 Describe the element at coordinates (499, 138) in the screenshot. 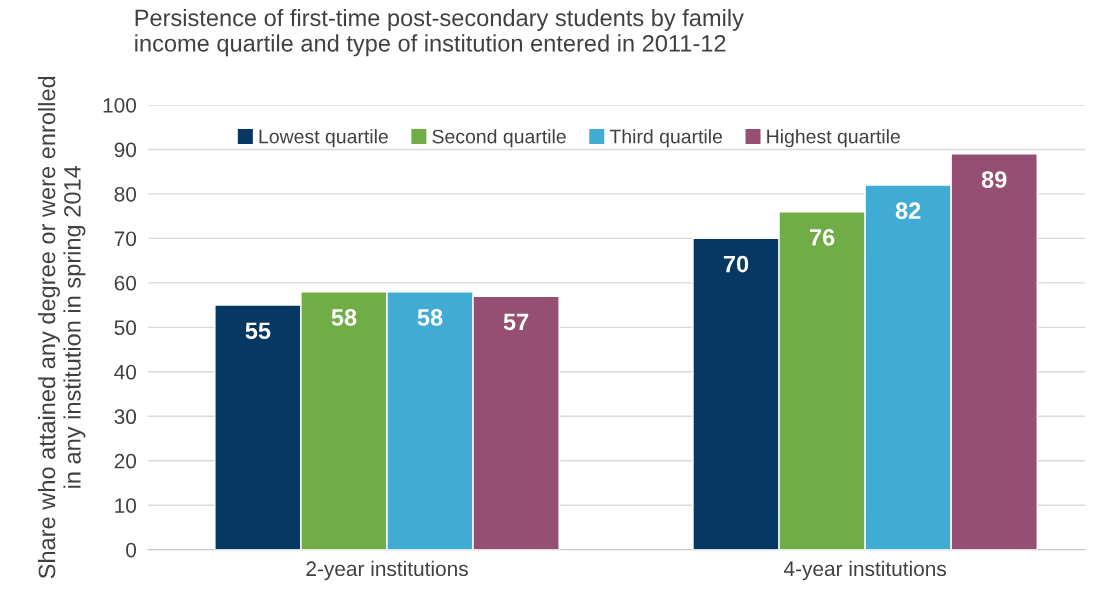

I see `legend-label: Second quartile` at that location.